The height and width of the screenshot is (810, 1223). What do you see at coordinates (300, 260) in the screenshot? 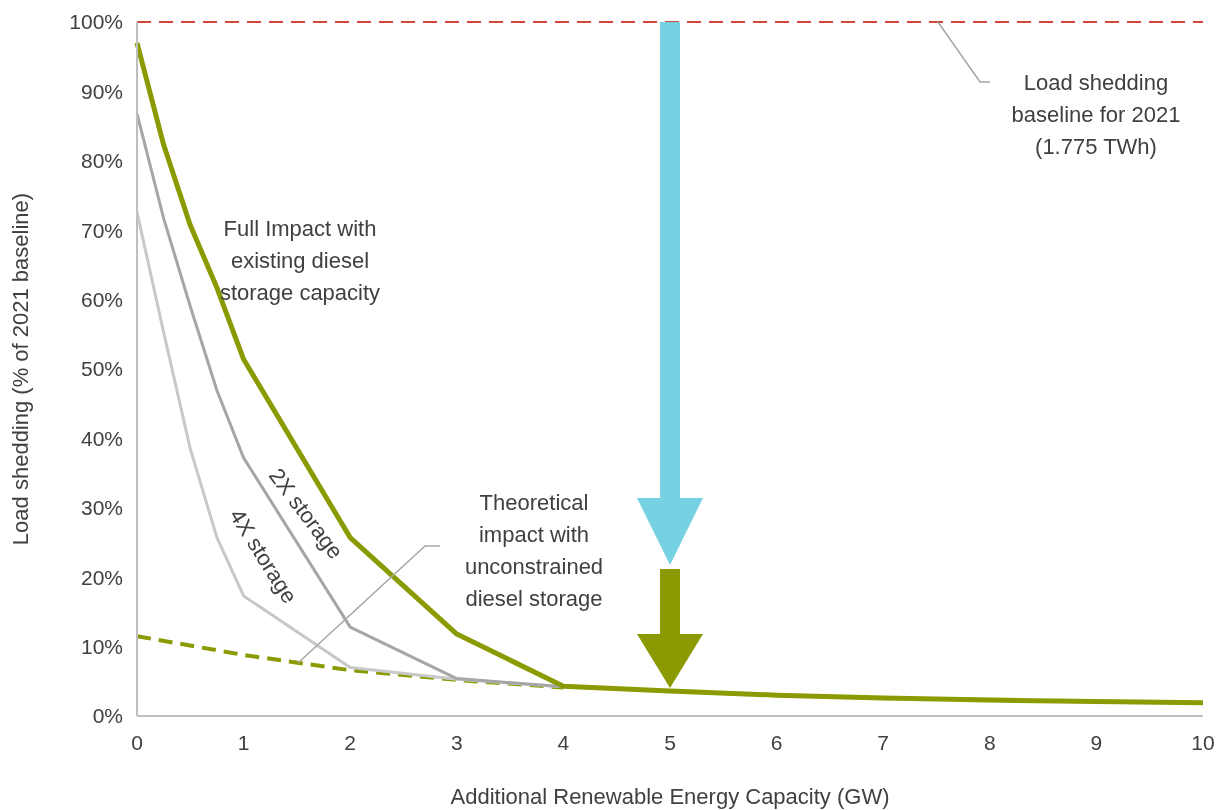
I see `series-label: Full Impact with existing diesel storage capacity` at bounding box center [300, 260].